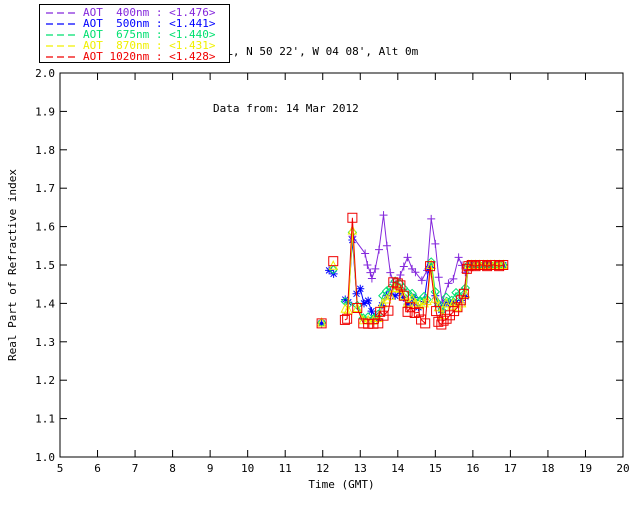 The image size is (640, 512). What do you see at coordinates (149, 34) in the screenshot?
I see `legend-label: AOT 675nm : <1.440>` at bounding box center [149, 34].